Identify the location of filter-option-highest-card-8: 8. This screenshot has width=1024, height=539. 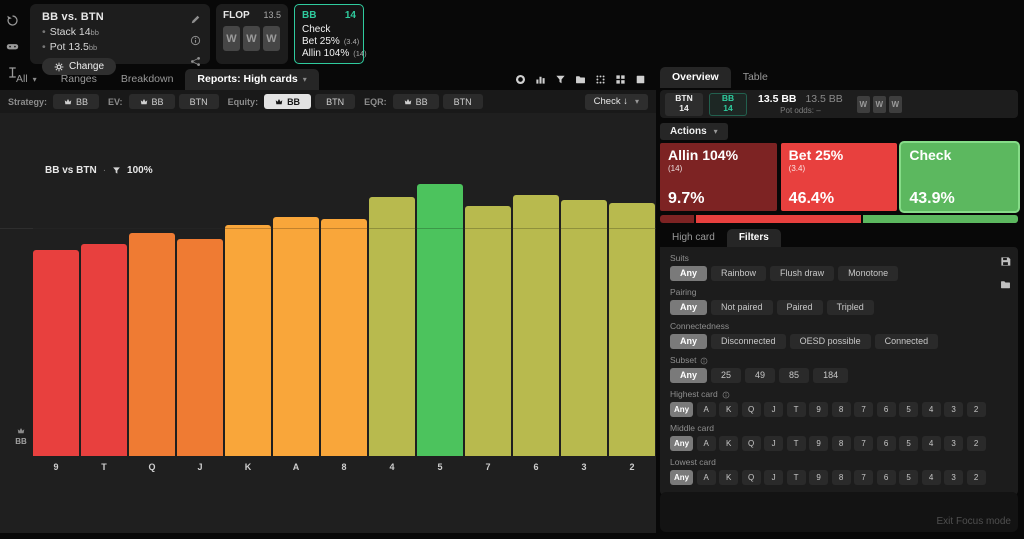
(841, 409).